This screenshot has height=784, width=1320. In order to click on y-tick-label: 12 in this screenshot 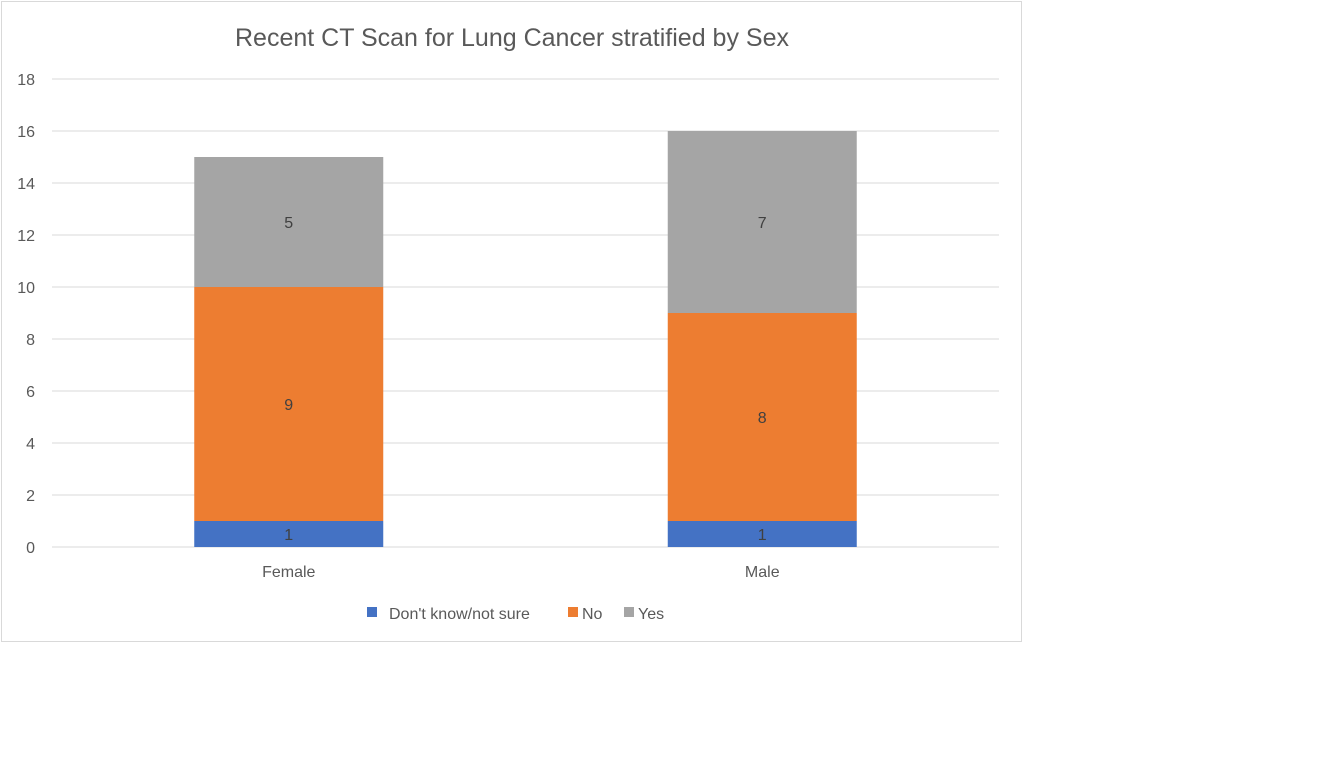, I will do `click(26, 236)`.